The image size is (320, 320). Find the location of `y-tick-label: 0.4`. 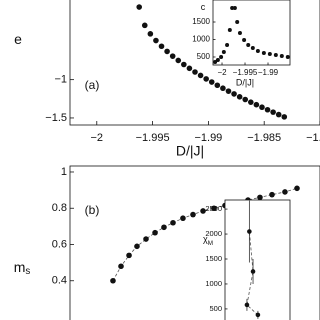

y-tick-label: 0.4 is located at coordinates (59, 281).